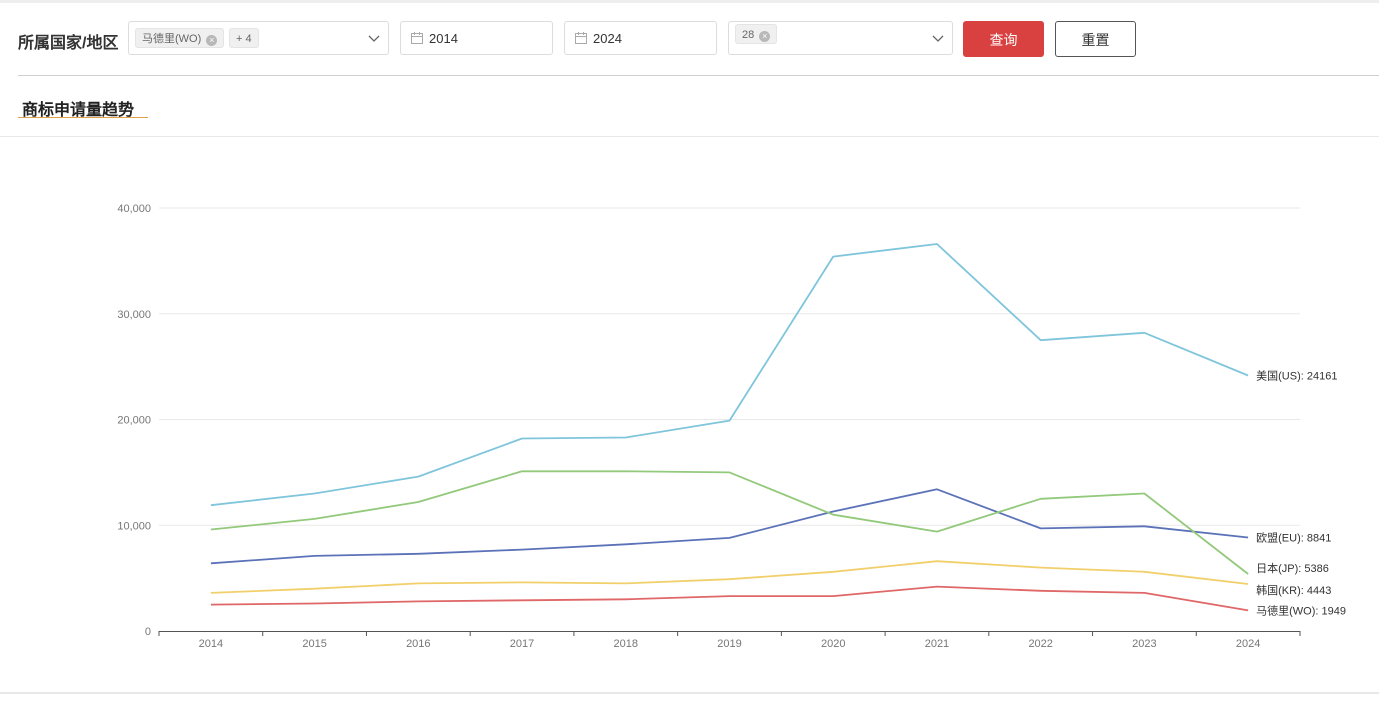  Describe the element at coordinates (689, 693) in the screenshot. I see `bottom-rule` at that location.